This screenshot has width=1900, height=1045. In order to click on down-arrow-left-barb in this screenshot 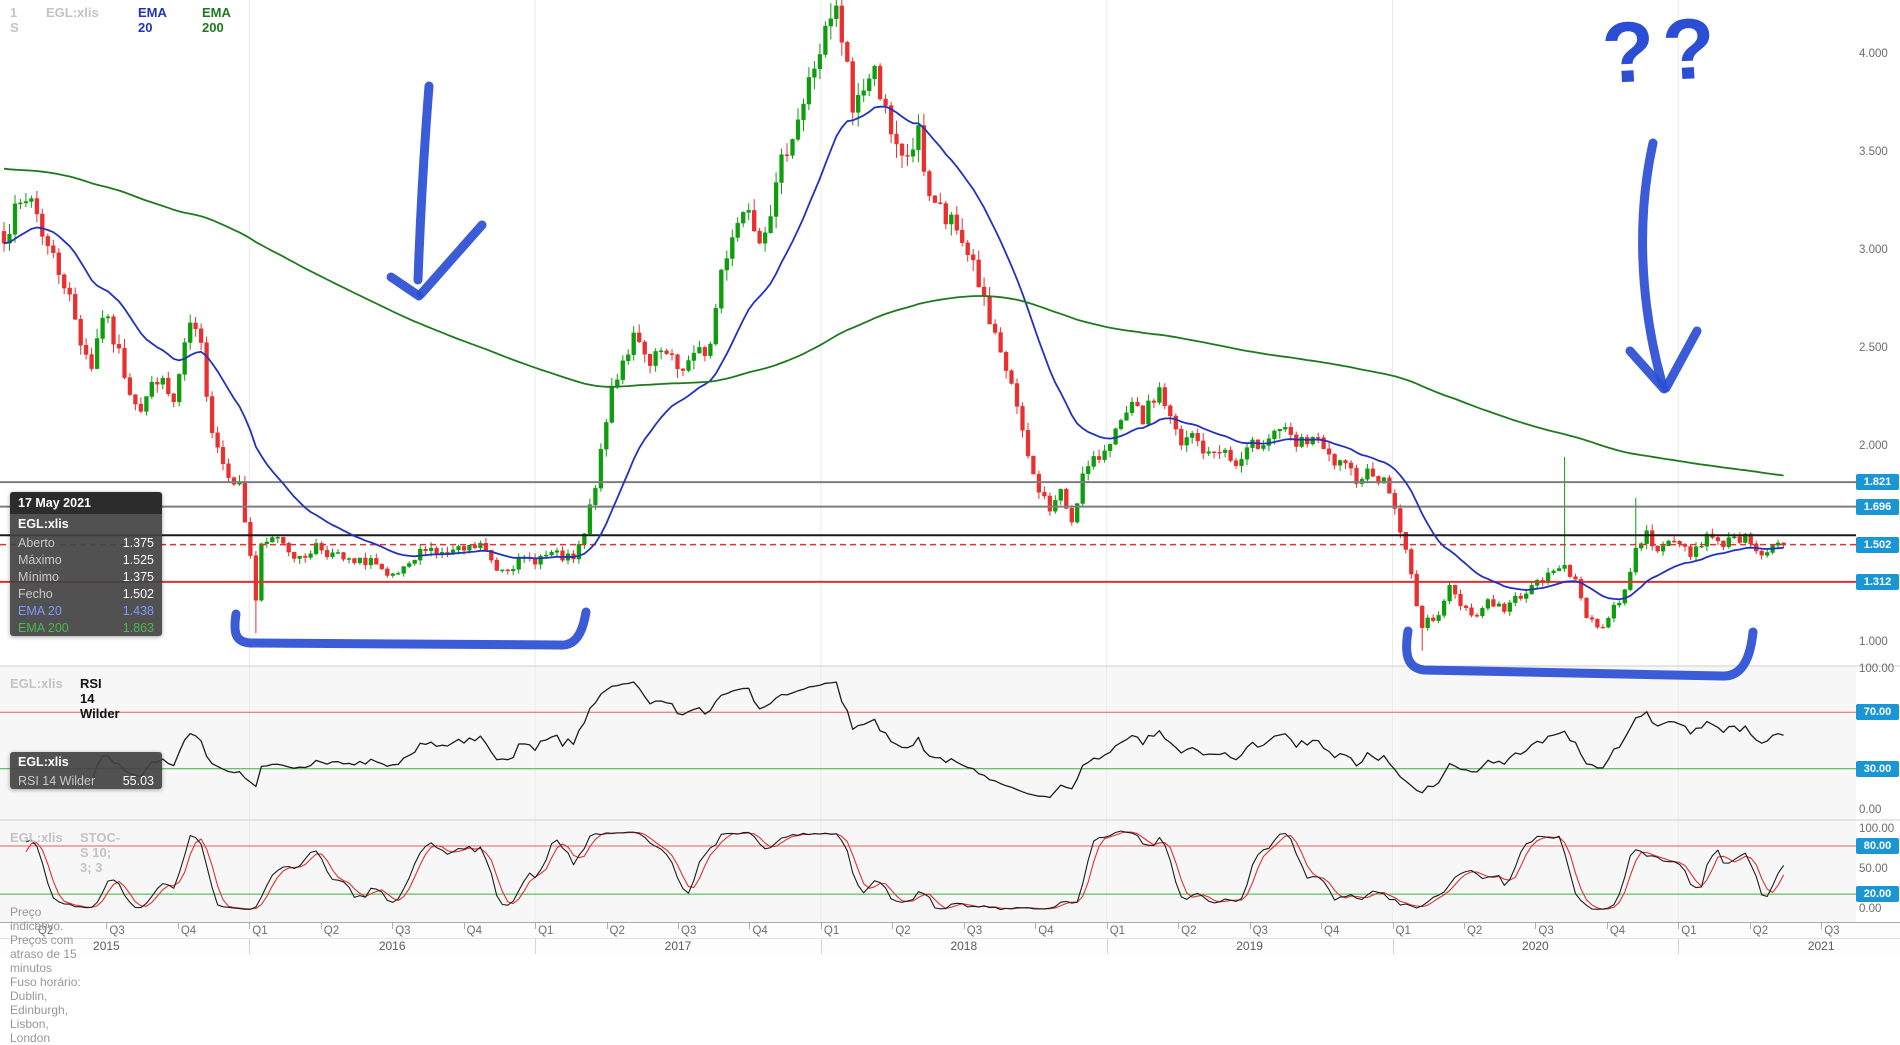, I will do `click(405, 286)`.